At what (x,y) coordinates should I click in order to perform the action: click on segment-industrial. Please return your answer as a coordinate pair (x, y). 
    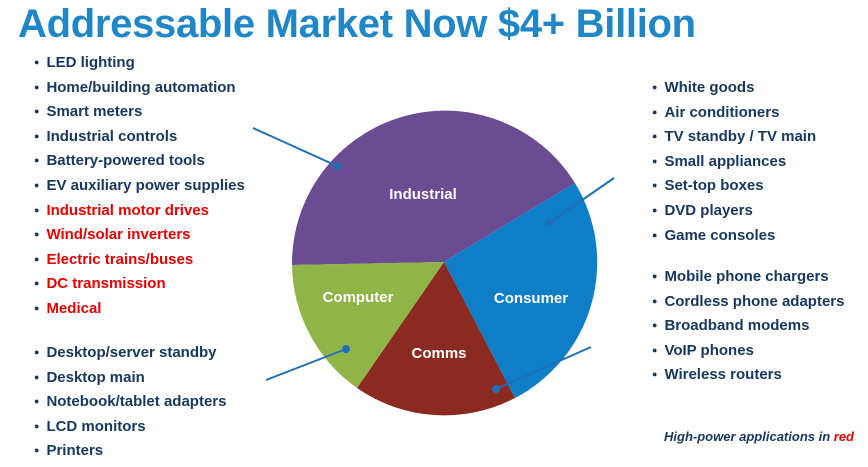
    Looking at the image, I should click on (433, 187).